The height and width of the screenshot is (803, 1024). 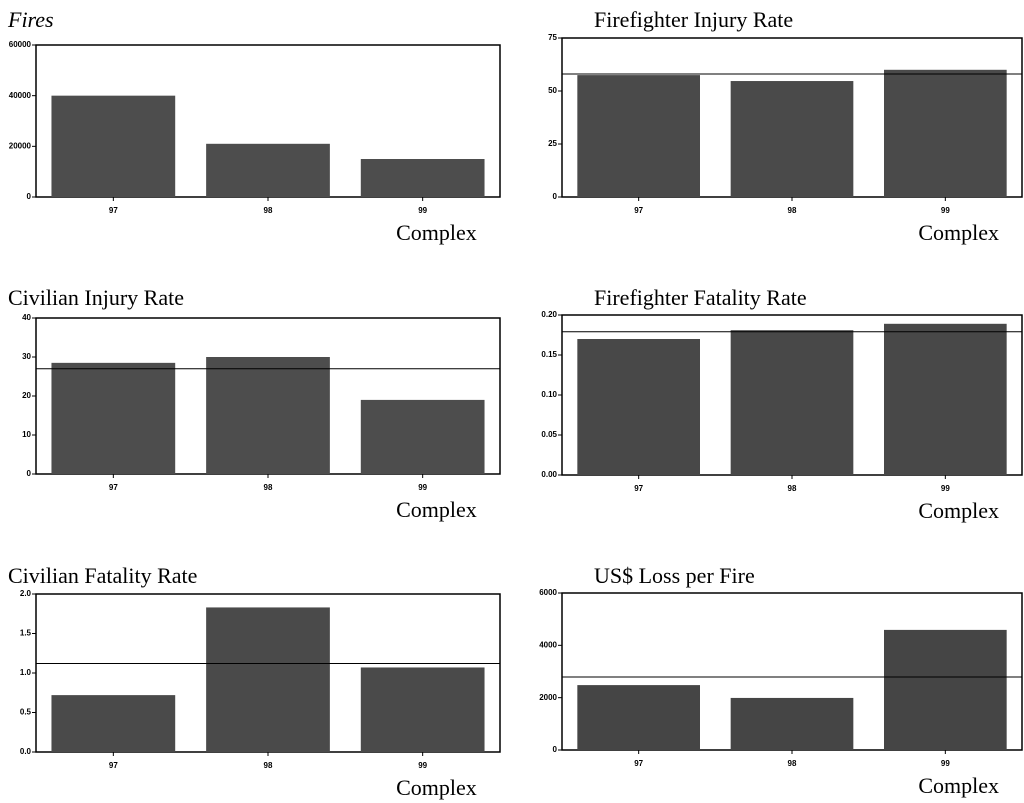 I want to click on y-tick-label: 20000, so click(x=20, y=145).